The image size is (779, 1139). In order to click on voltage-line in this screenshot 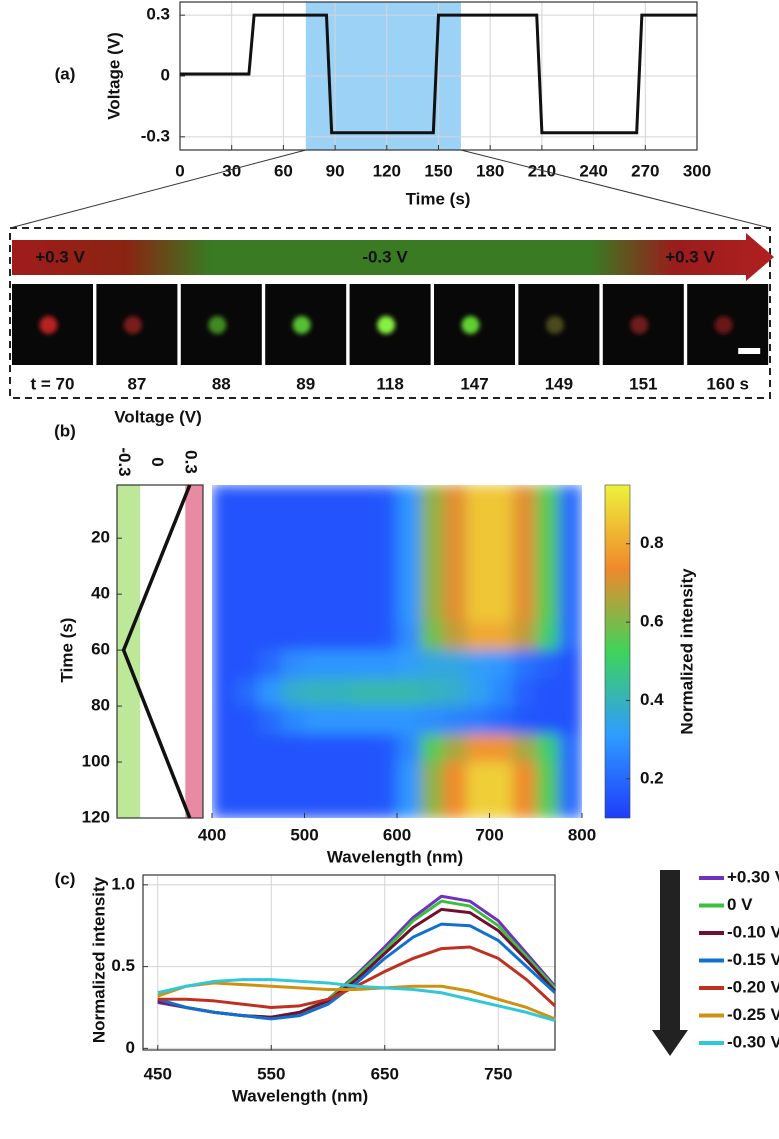, I will do `click(438, 74)`.